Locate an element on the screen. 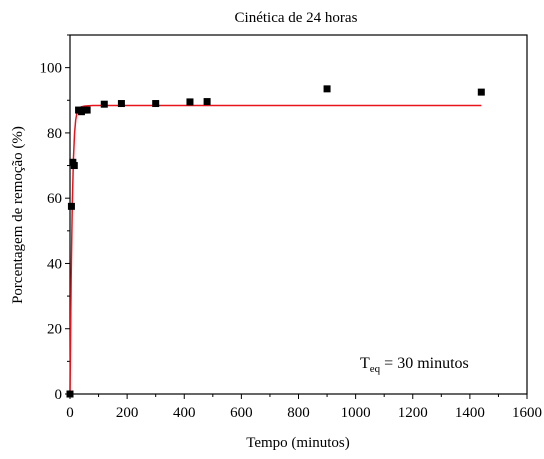  equilibrium-annotation: Teq = 30 minutos is located at coordinates (414, 365).